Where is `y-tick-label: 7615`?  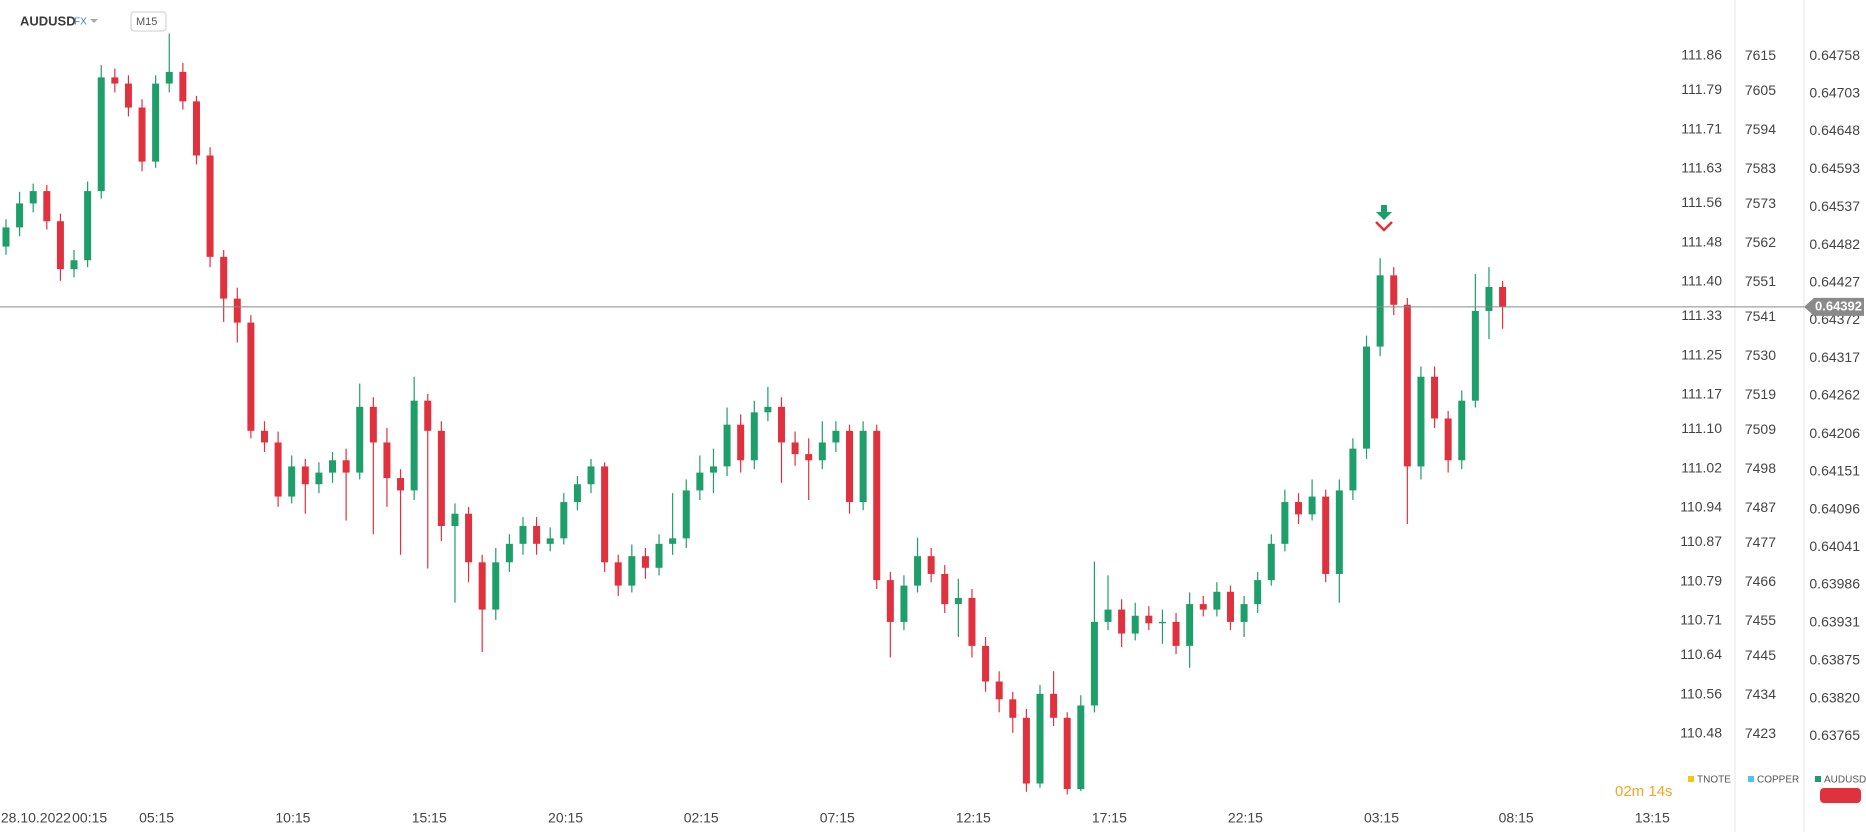
y-tick-label: 7615 is located at coordinates (1760, 55).